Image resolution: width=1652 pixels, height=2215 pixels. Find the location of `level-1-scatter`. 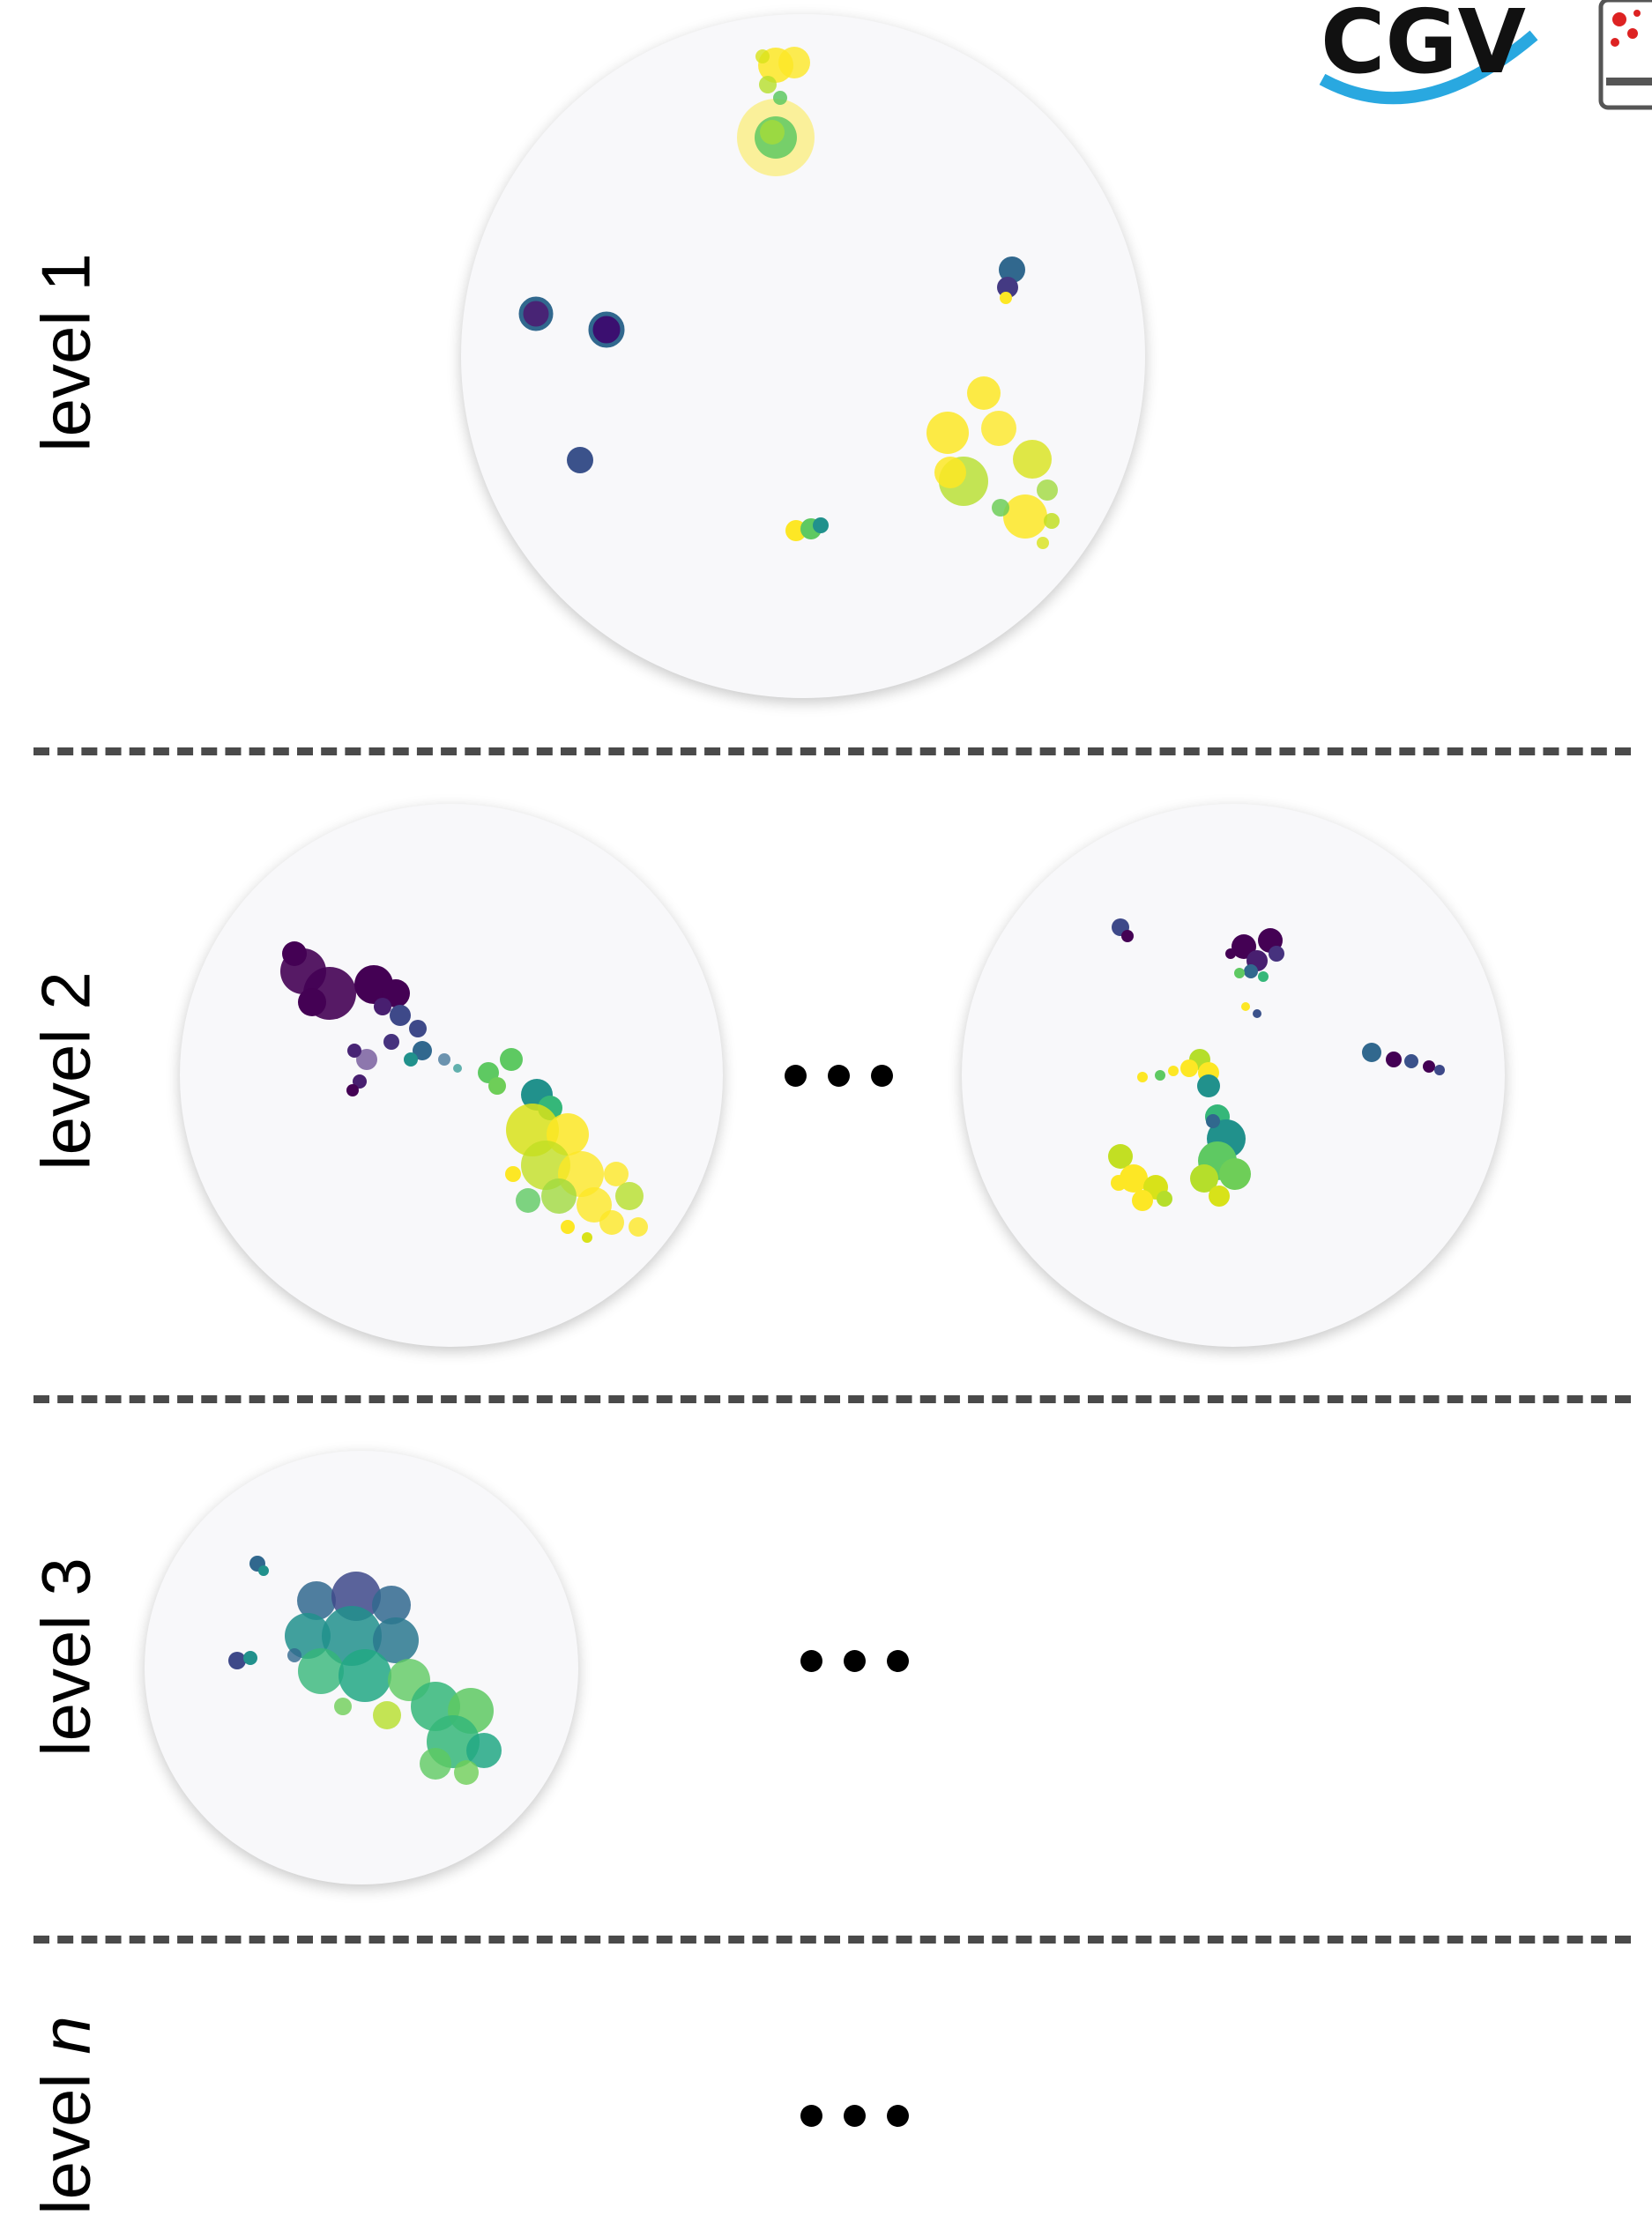

level-1-scatter is located at coordinates (789, 298).